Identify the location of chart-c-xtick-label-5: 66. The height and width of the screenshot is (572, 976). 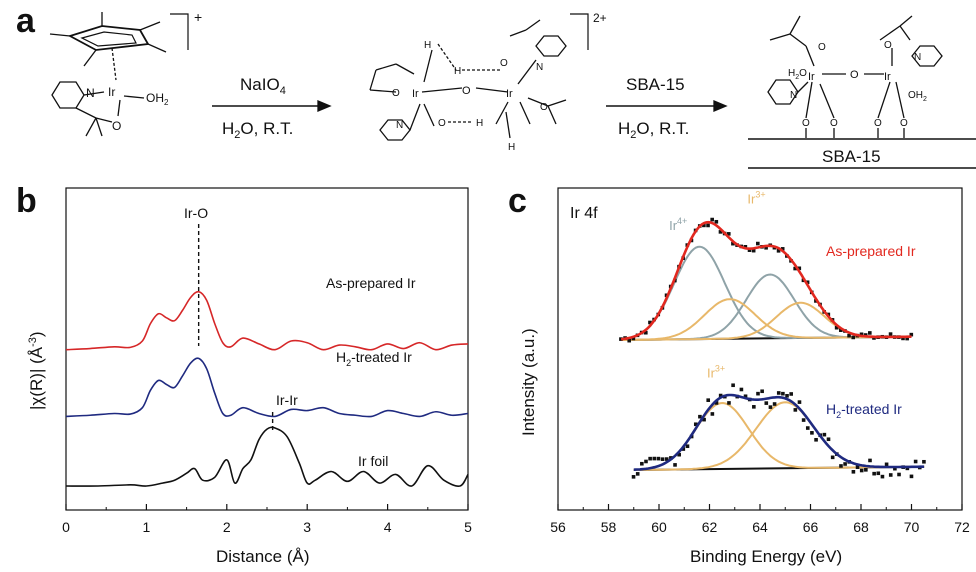
(811, 527).